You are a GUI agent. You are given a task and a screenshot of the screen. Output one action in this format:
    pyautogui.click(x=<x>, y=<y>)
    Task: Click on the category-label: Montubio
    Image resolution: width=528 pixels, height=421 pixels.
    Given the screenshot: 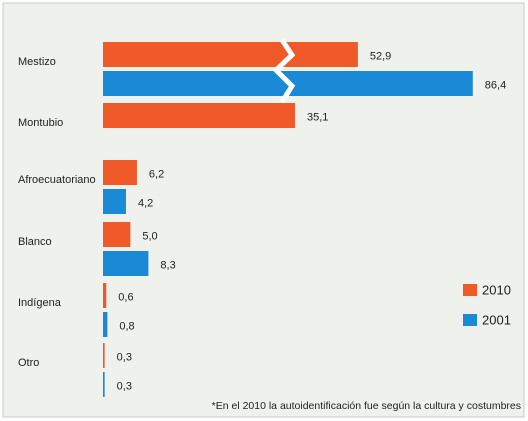 What is the action you would take?
    pyautogui.click(x=40, y=123)
    